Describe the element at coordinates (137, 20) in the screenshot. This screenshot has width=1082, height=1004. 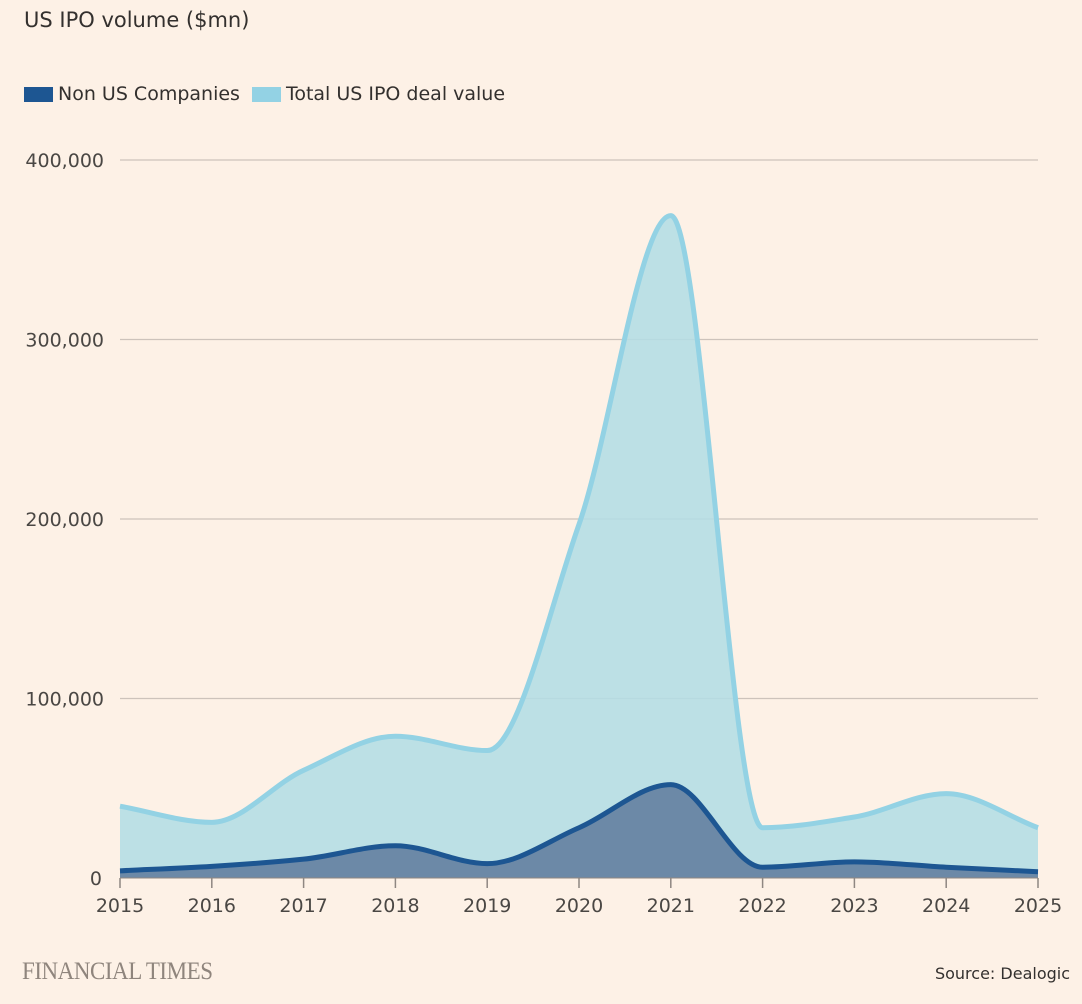
I see `chart-title: US IPO volume ($mn)` at that location.